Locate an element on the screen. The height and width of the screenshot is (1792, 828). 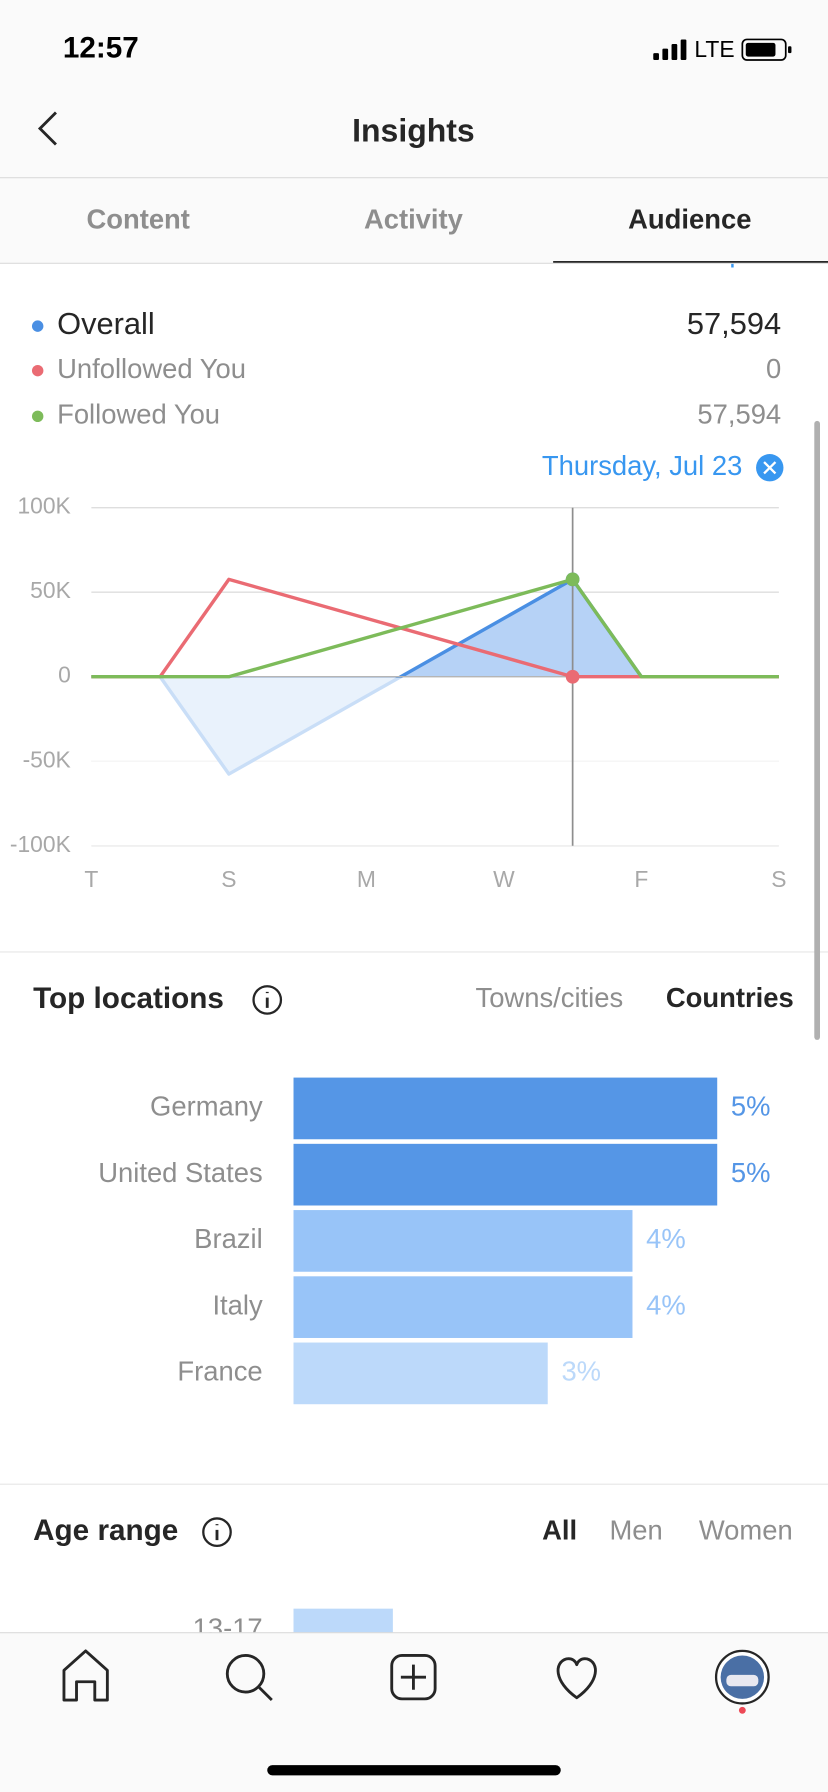
section-title: Age range is located at coordinates (105, 1530).